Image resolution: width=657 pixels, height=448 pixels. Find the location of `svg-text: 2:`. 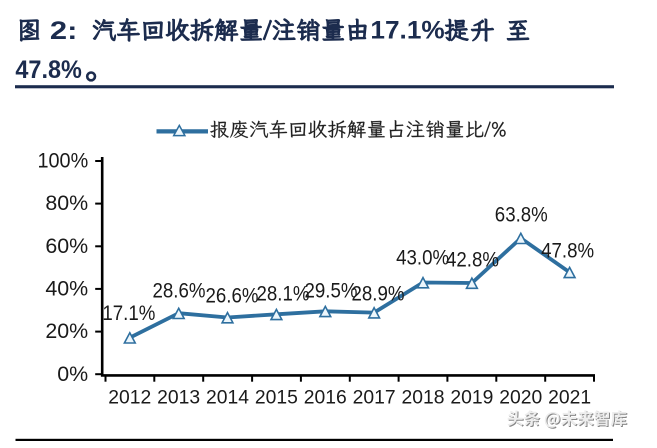

svg-text: 2: is located at coordinates (64, 31).